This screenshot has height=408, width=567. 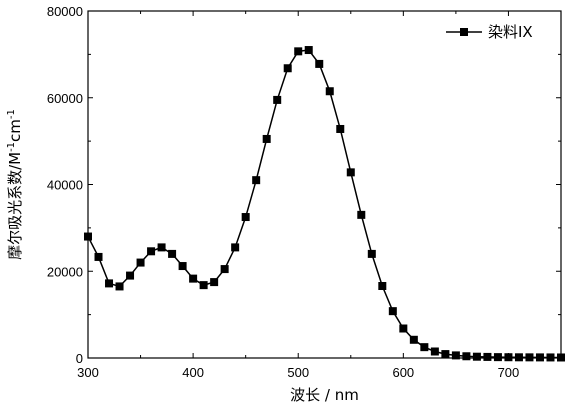 What do you see at coordinates (403, 372) in the screenshot?
I see `x-tick-label: 600` at bounding box center [403, 372].